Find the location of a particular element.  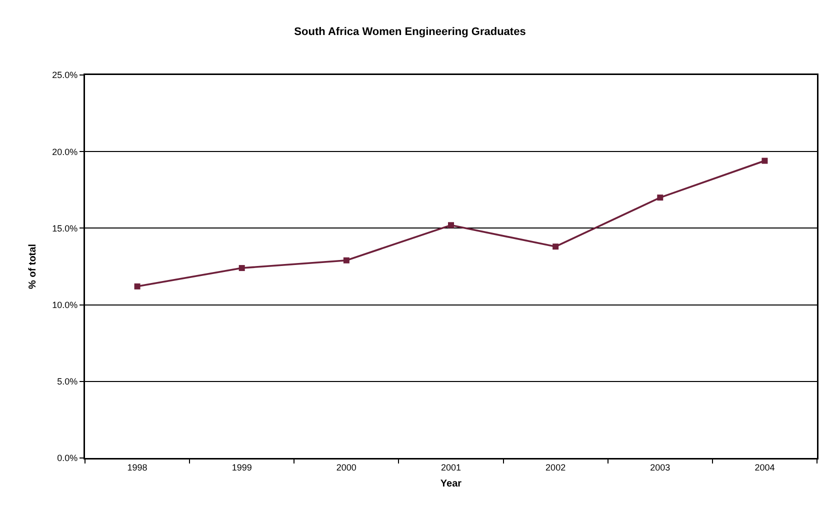

y-tick-label: 15.0% is located at coordinates (65, 228).